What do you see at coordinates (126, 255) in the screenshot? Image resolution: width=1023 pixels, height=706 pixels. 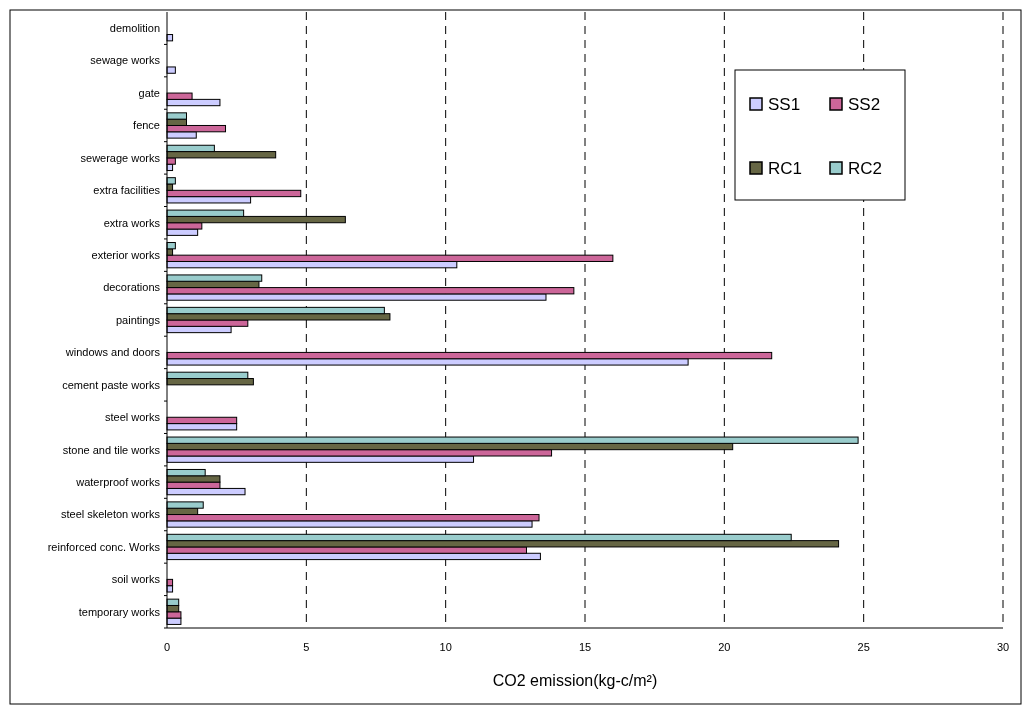 I see `y-tick-label: exterior works` at bounding box center [126, 255].